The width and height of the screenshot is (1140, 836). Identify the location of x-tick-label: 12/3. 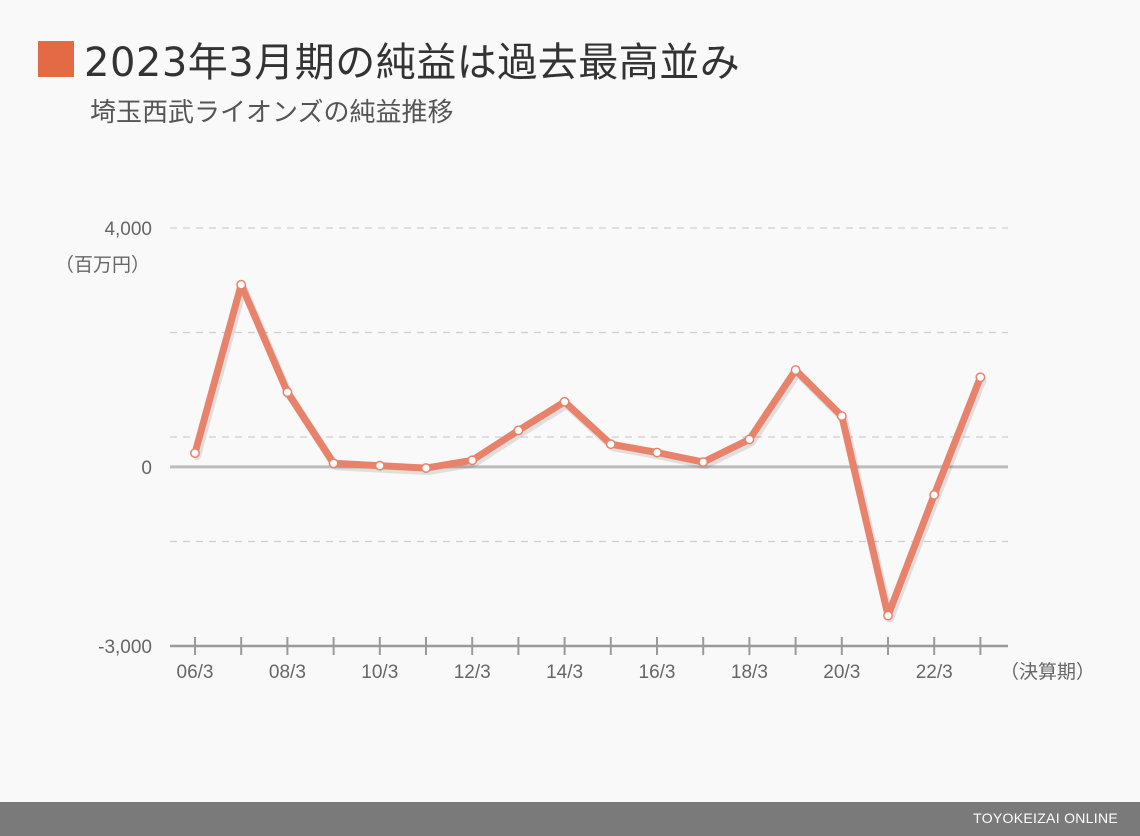
(472, 672).